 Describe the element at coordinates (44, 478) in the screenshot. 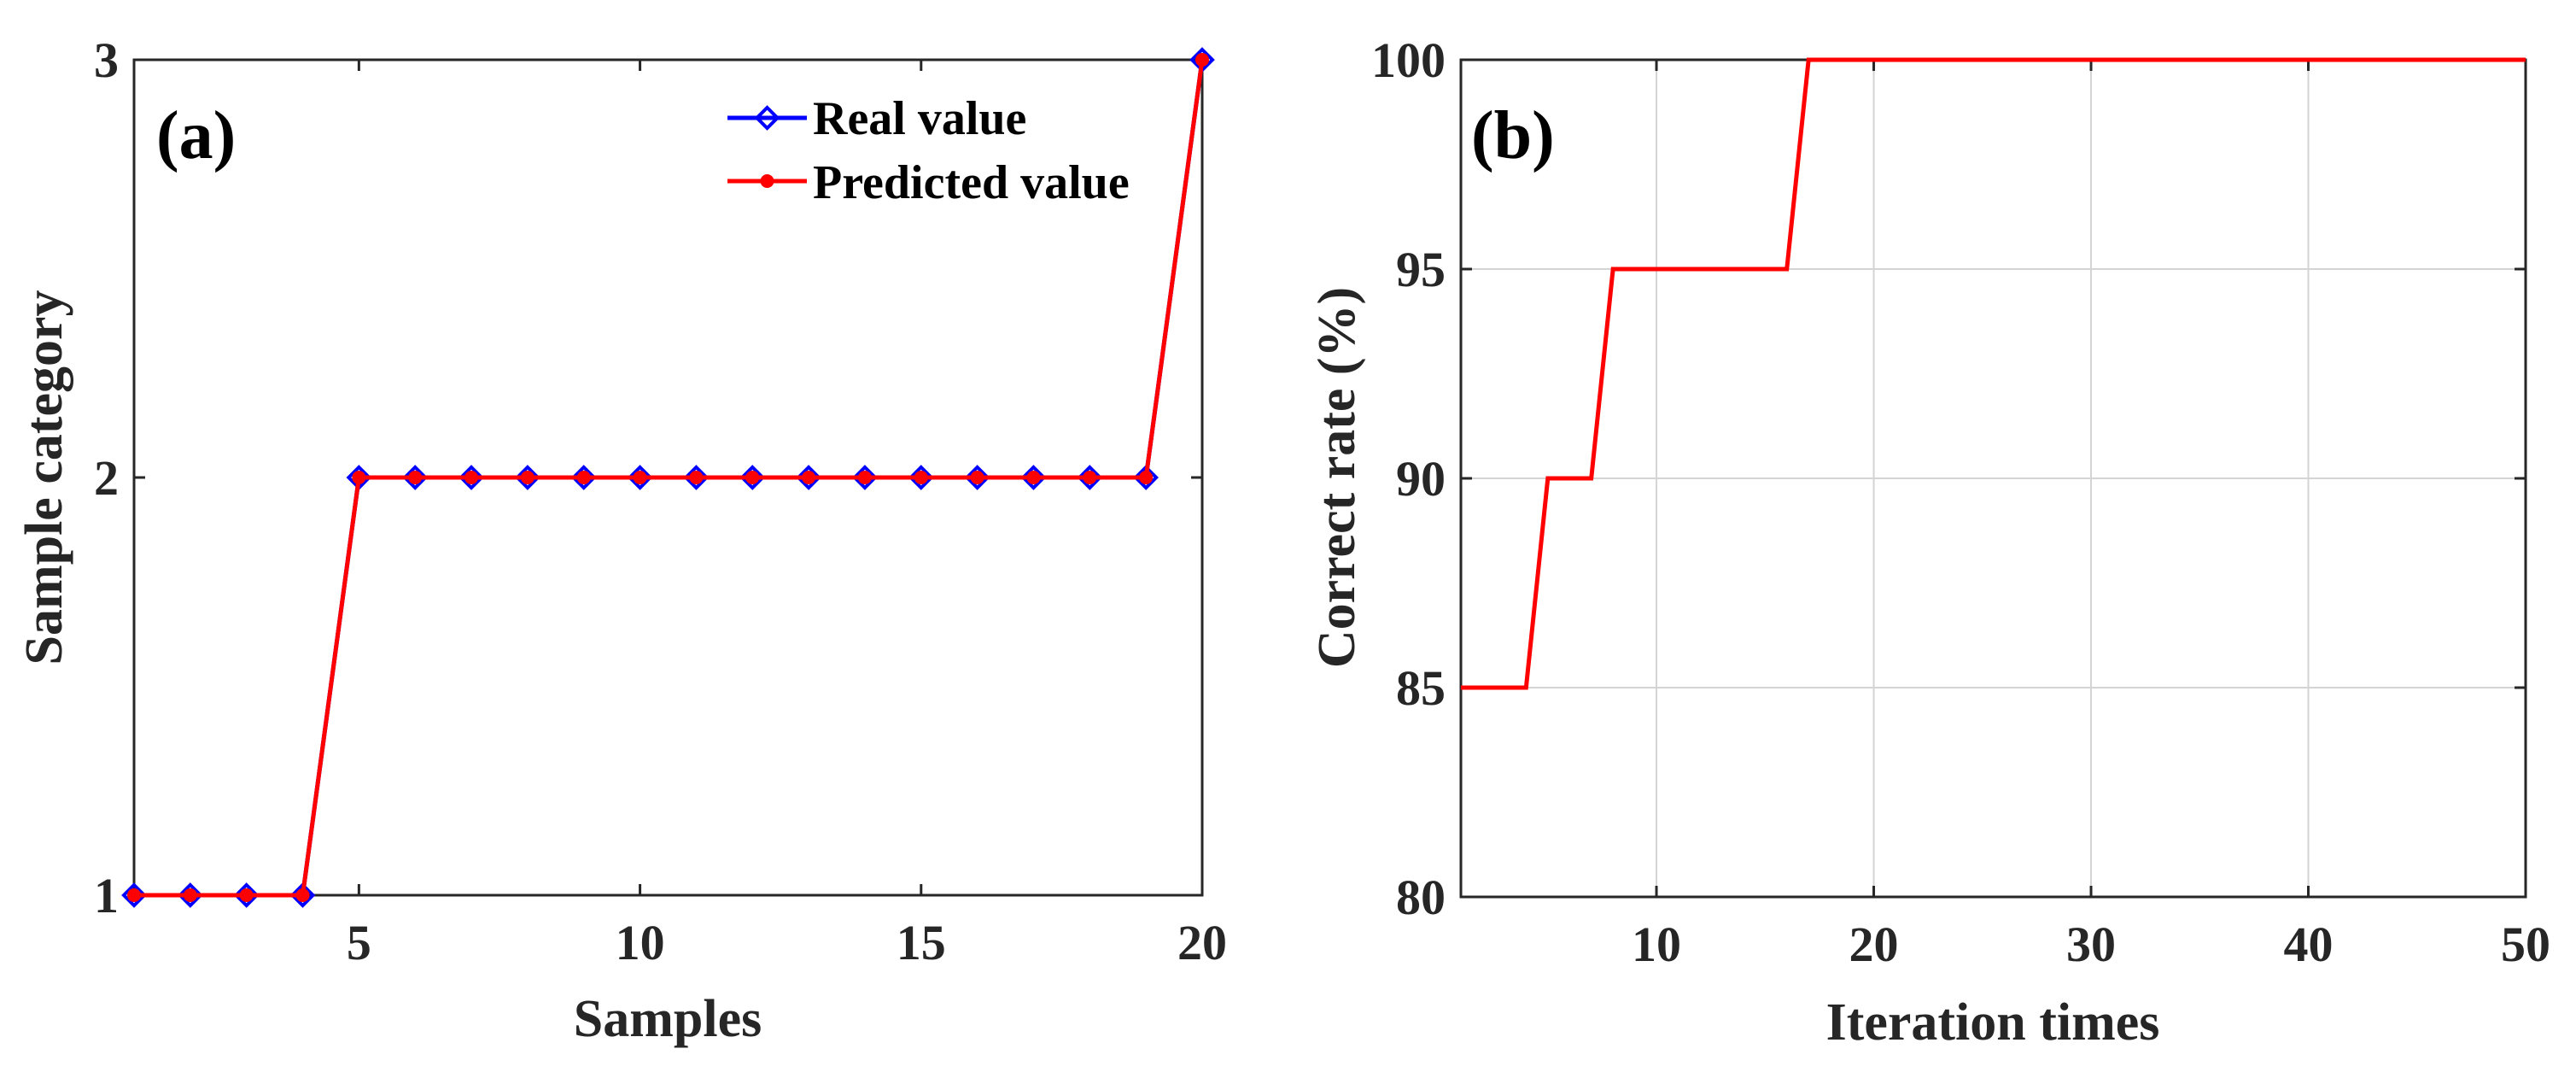

I see `panel-a-y-axis-label: Sample category` at that location.